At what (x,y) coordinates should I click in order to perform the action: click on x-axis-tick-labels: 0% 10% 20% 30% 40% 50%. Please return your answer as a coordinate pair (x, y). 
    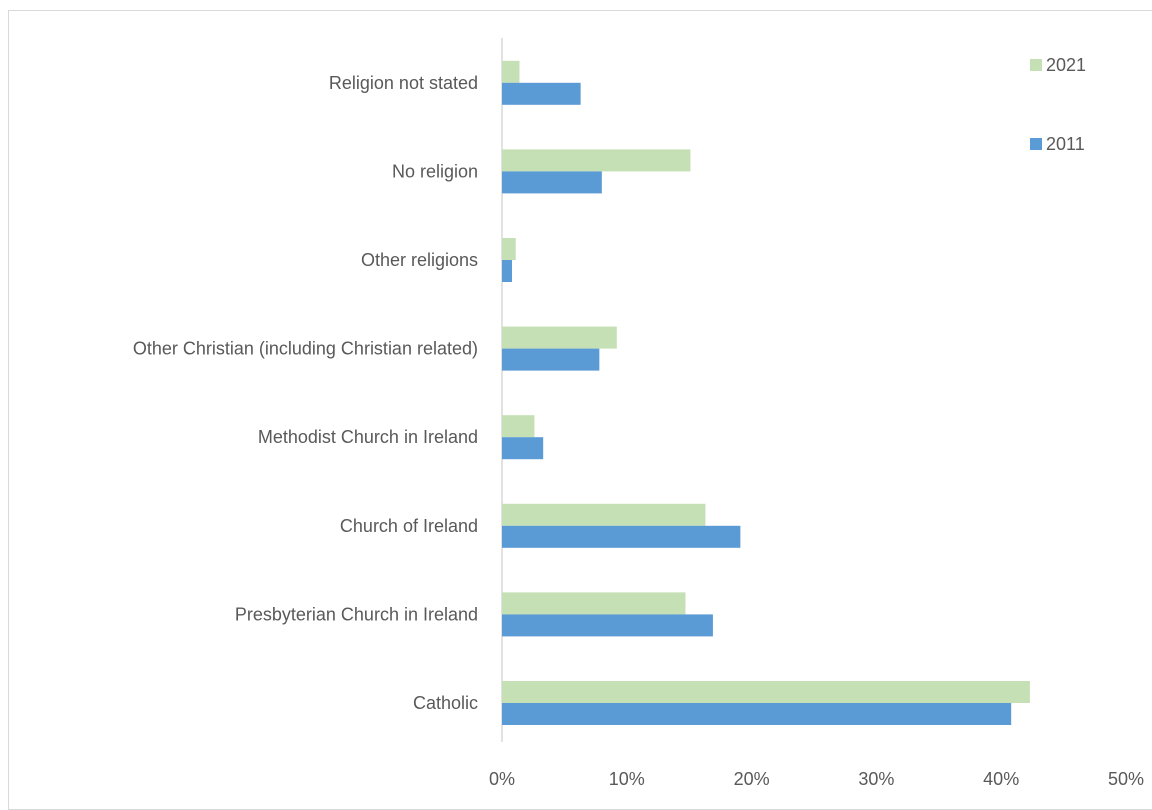
    Looking at the image, I should click on (816, 779).